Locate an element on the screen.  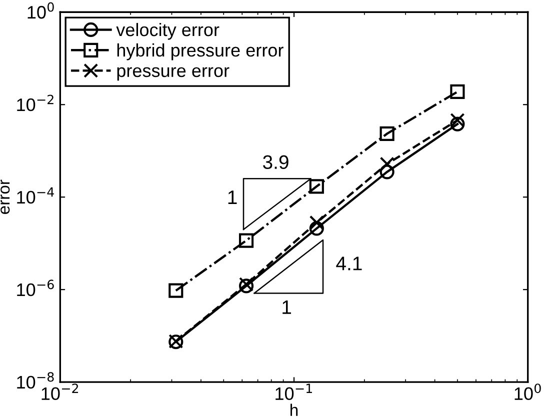
legend-label: hybrid pressure error is located at coordinates (200, 51).